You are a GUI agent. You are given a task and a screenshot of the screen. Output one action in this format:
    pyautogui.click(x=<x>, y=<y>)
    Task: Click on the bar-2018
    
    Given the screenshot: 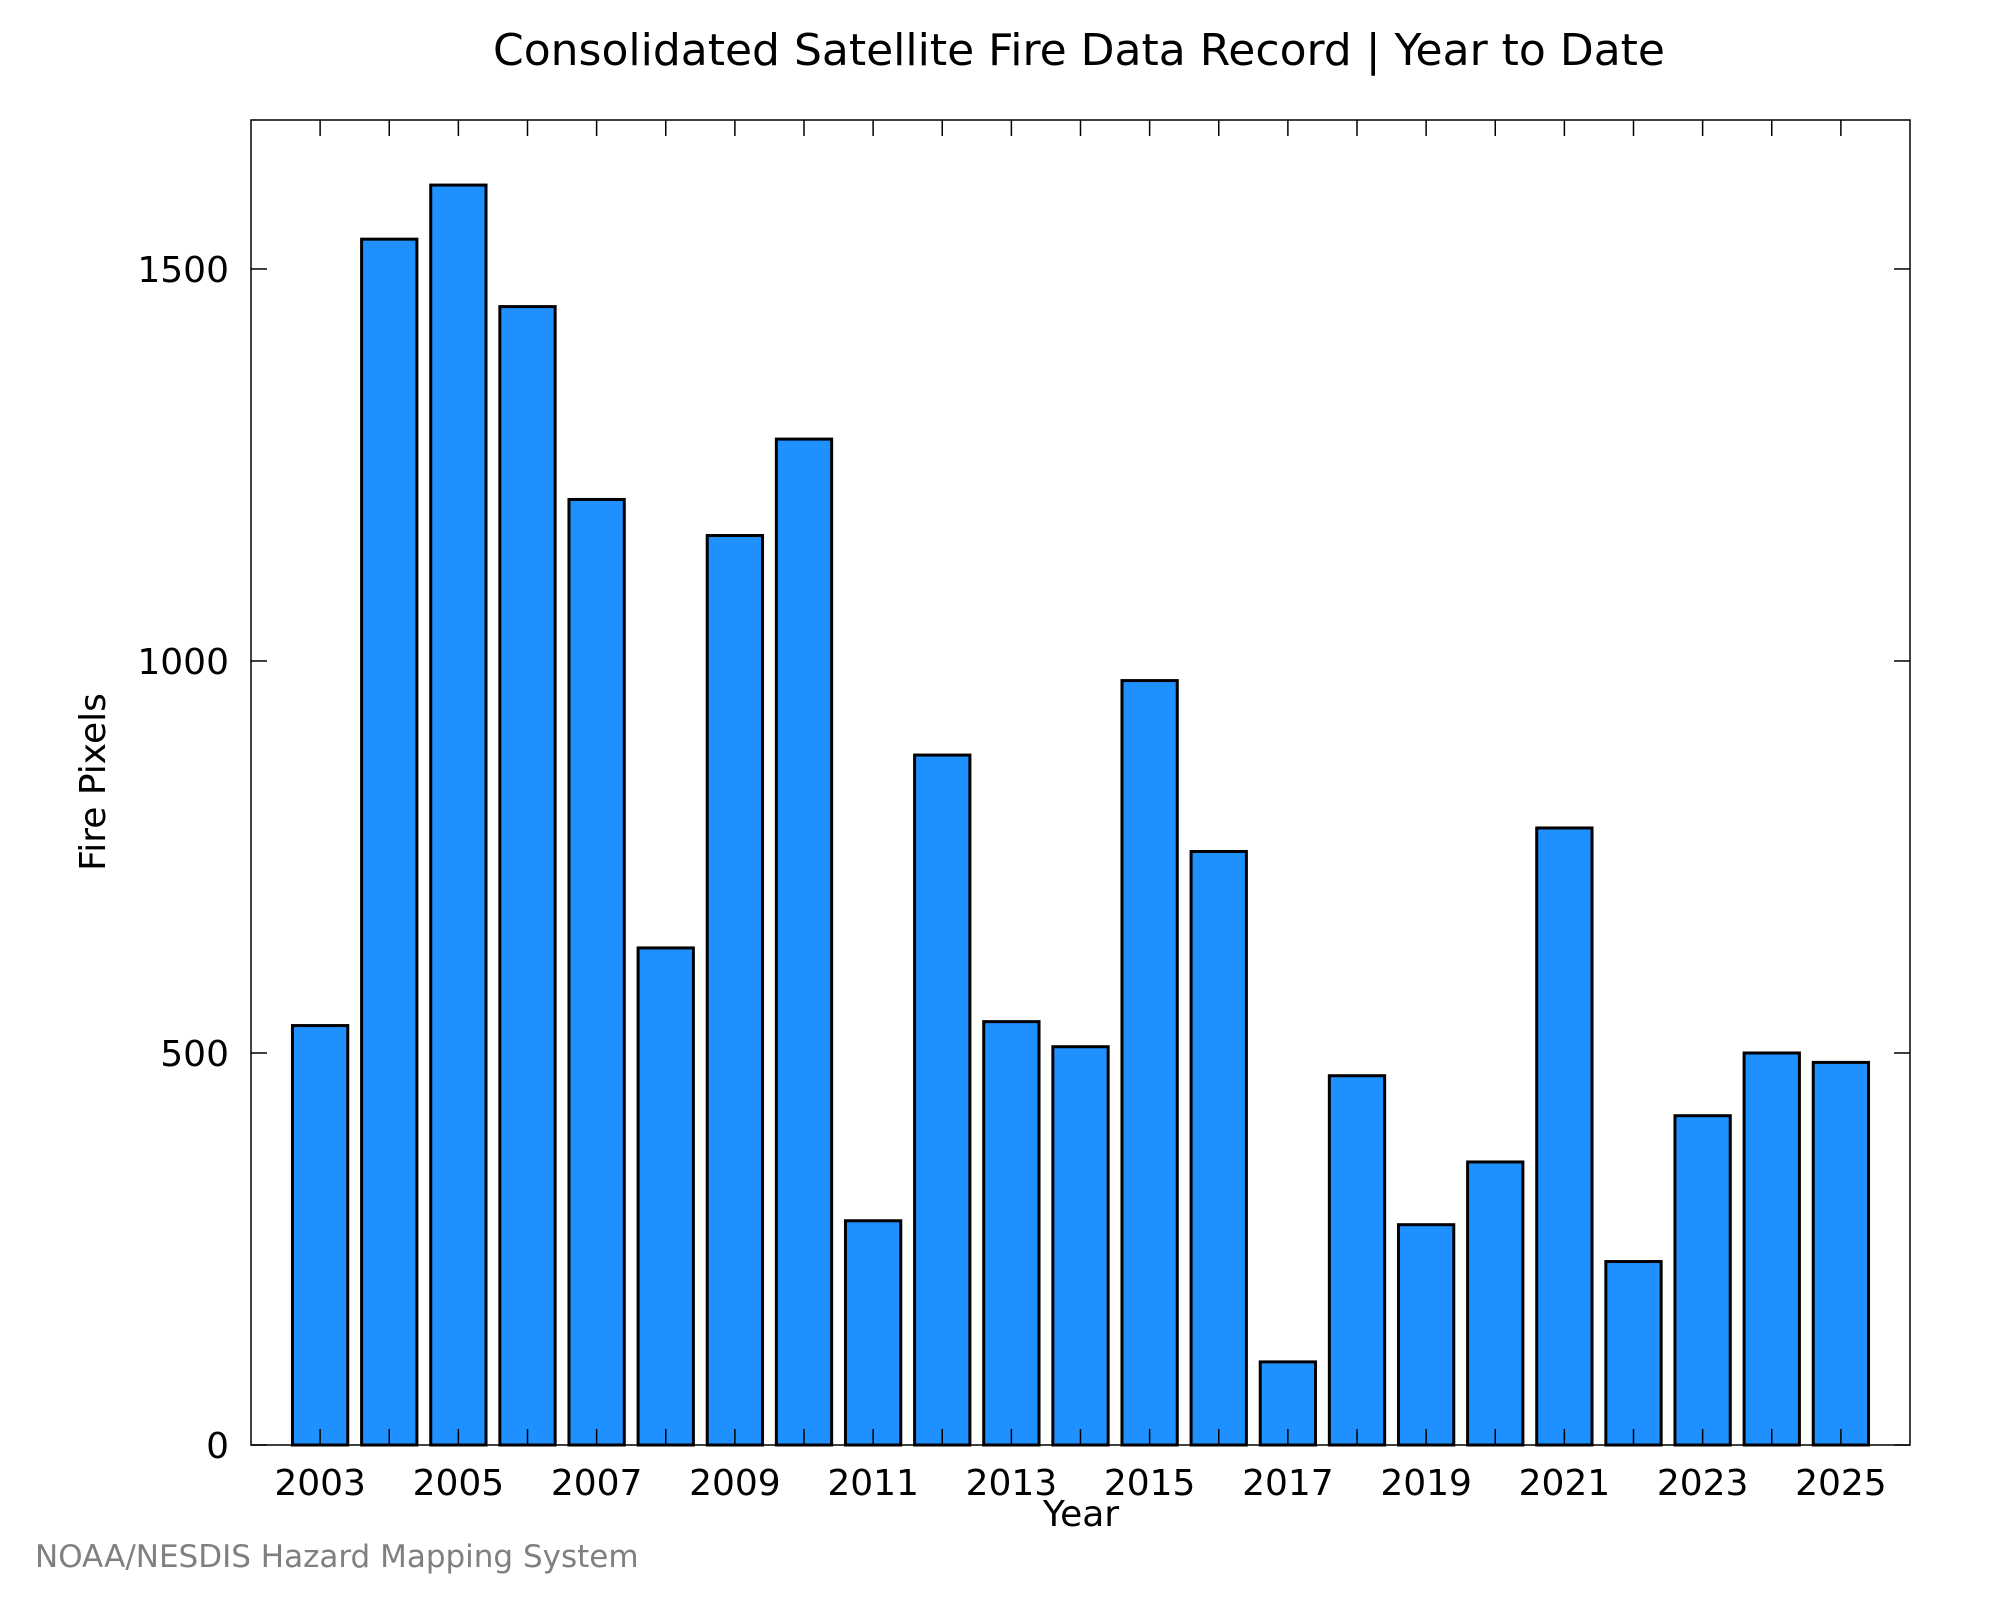 What is the action you would take?
    pyautogui.click(x=1357, y=1260)
    